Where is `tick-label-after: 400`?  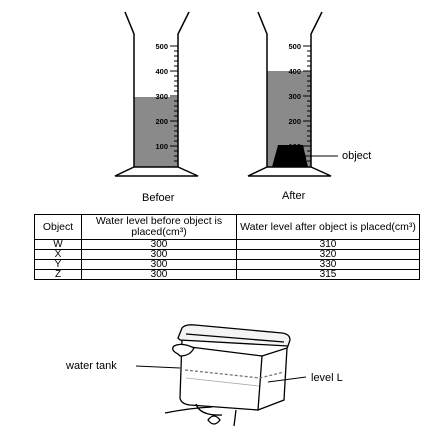 tick-label-after: 400 is located at coordinates (294, 71).